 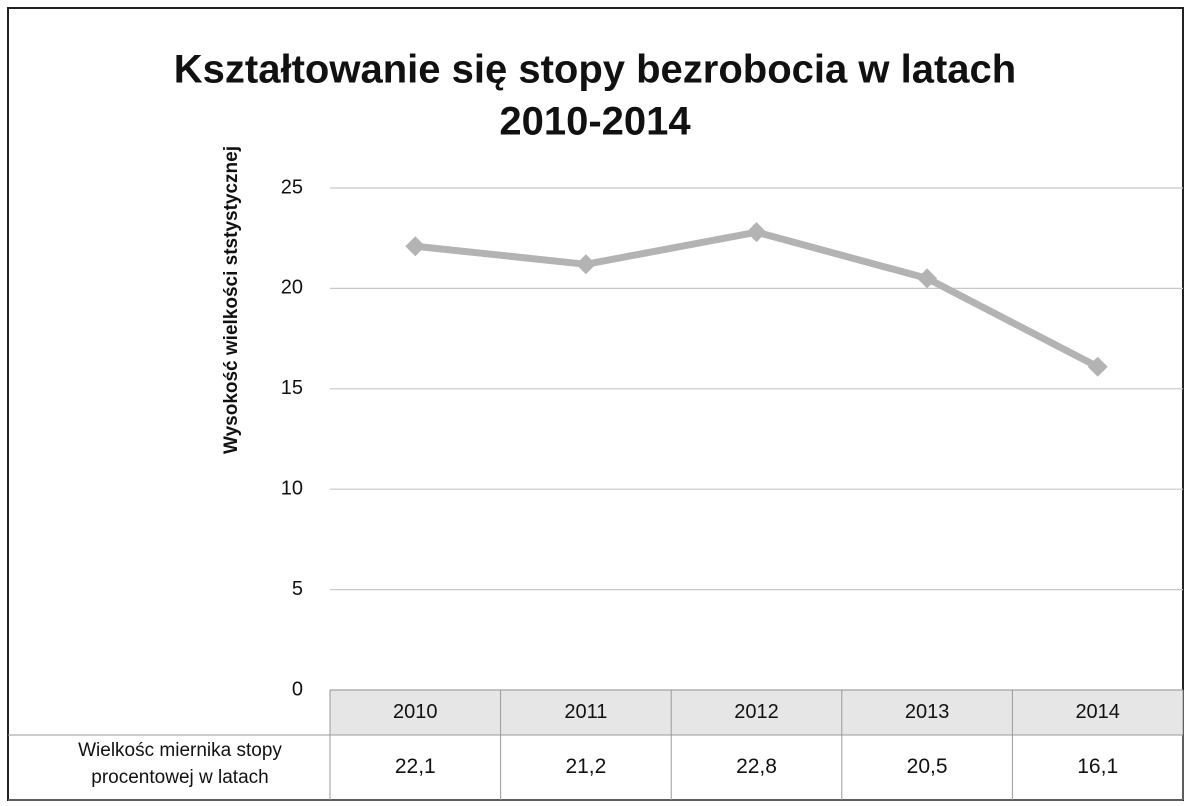 I want to click on x-tick-label: 2012, so click(x=756, y=712).